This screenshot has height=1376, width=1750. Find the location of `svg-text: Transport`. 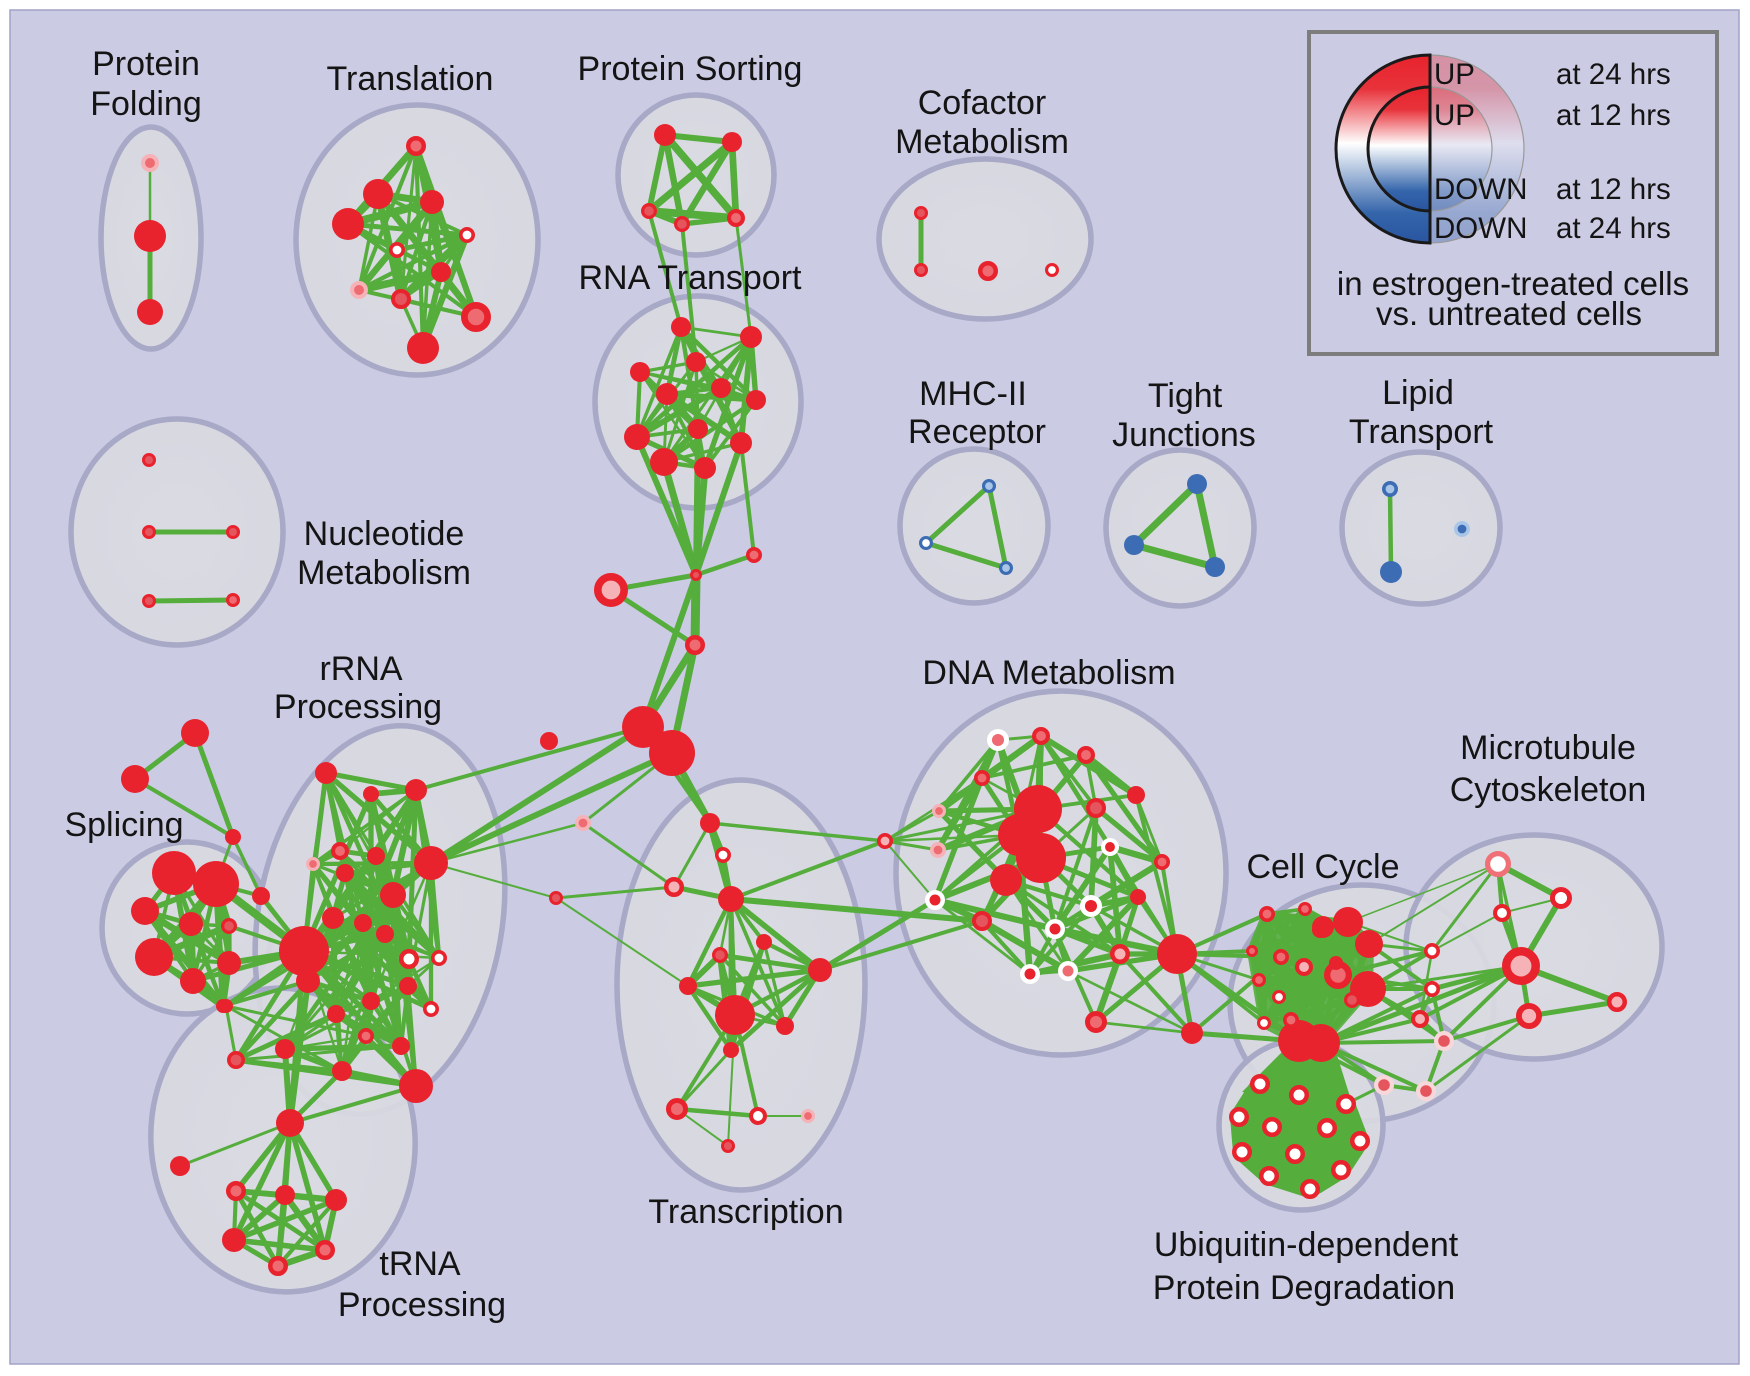

svg-text: Transport is located at coordinates (1421, 432).